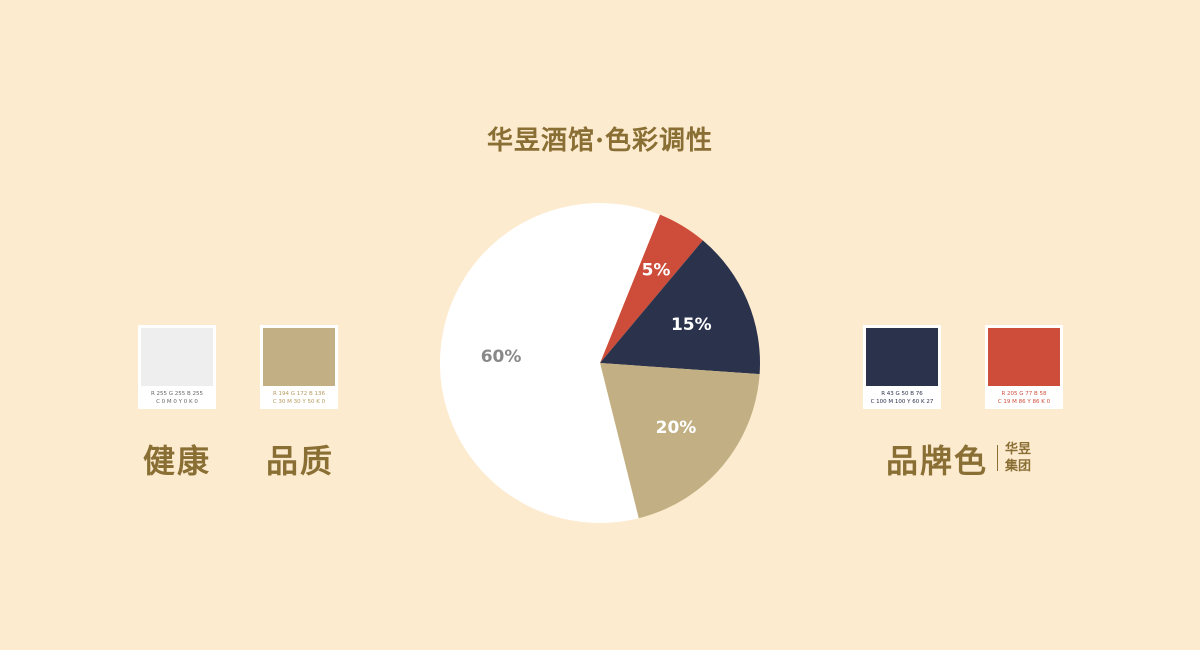 Image resolution: width=1200 pixels, height=650 pixels. What do you see at coordinates (299, 402) in the screenshot?
I see `cmyk-text: C 30 M 30 Y 50 K 0` at bounding box center [299, 402].